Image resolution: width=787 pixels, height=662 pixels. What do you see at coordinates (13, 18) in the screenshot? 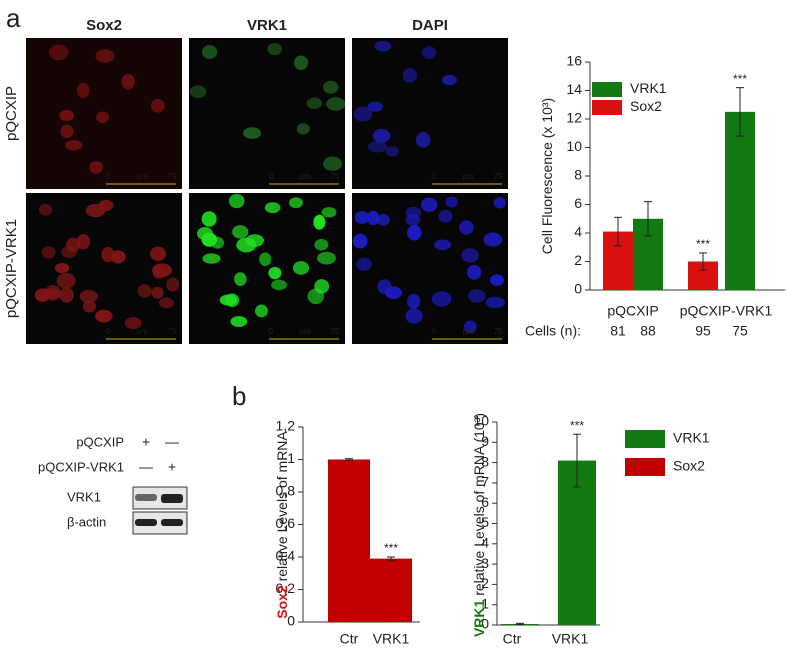
I see `panel-label: a` at bounding box center [13, 18].